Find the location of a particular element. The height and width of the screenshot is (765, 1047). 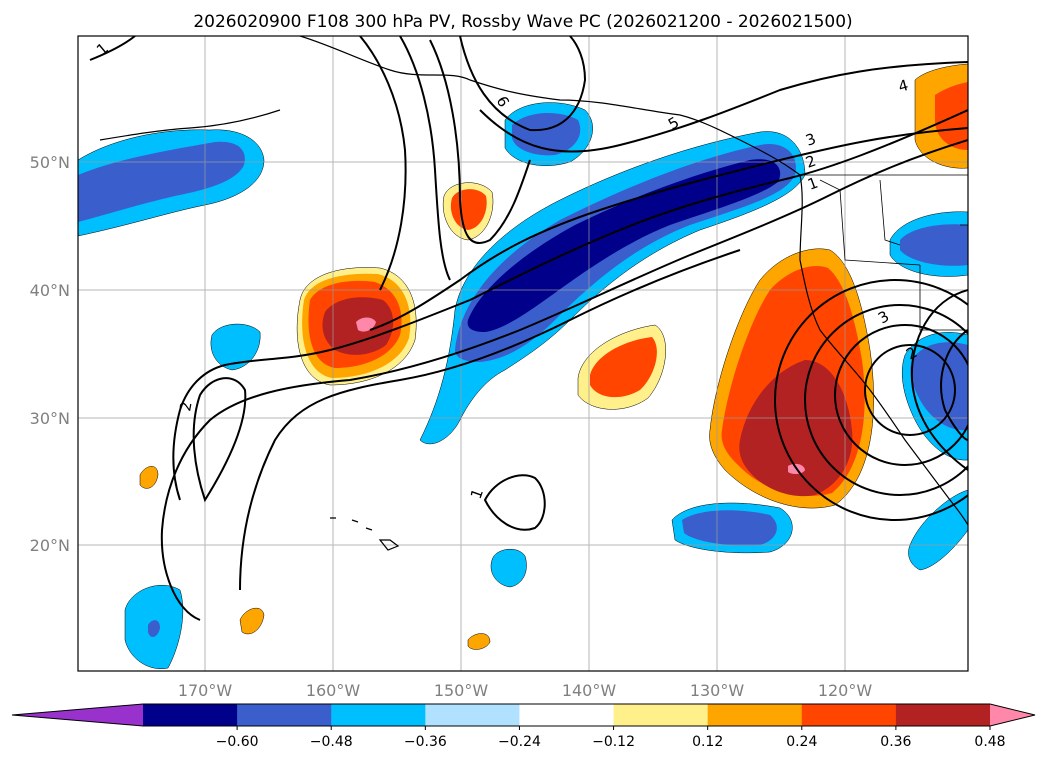

colorbar-tick-label: 0.12 is located at coordinates (707, 742).